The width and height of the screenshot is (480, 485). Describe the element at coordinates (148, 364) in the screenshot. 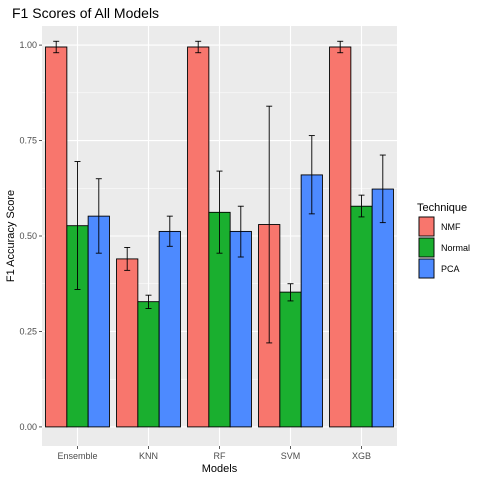

I see `bar-normal-knn` at that location.